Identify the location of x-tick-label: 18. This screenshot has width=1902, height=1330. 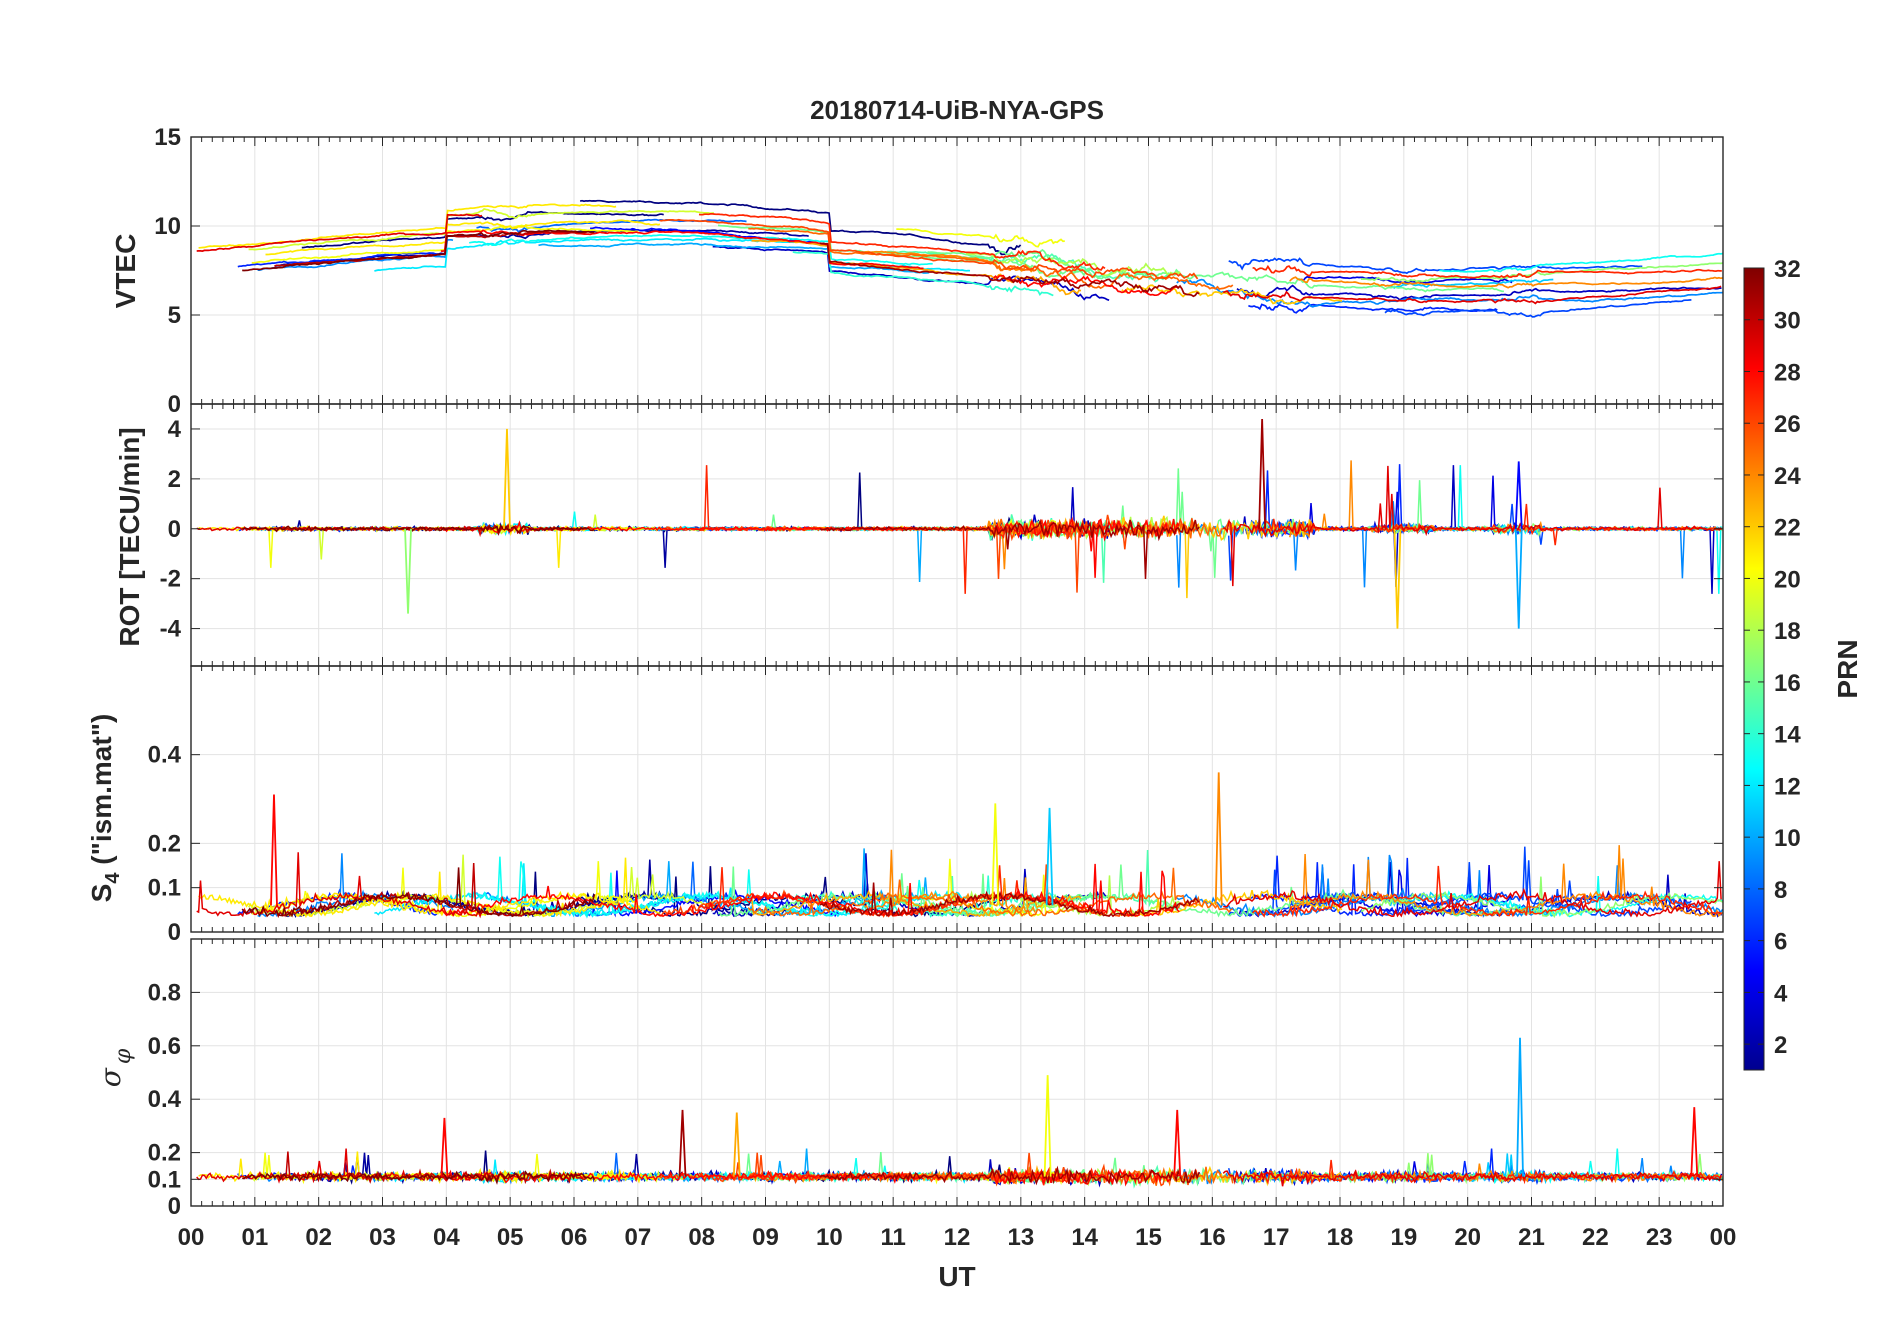
(1340, 1237).